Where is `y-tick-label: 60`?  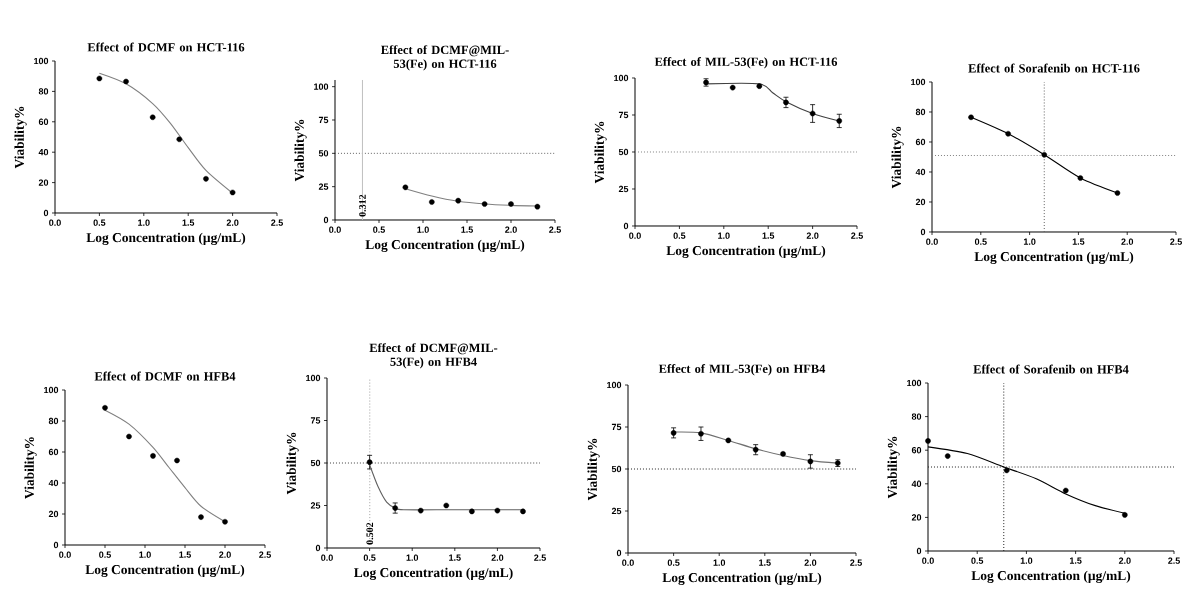 y-tick-label: 60 is located at coordinates (920, 142).